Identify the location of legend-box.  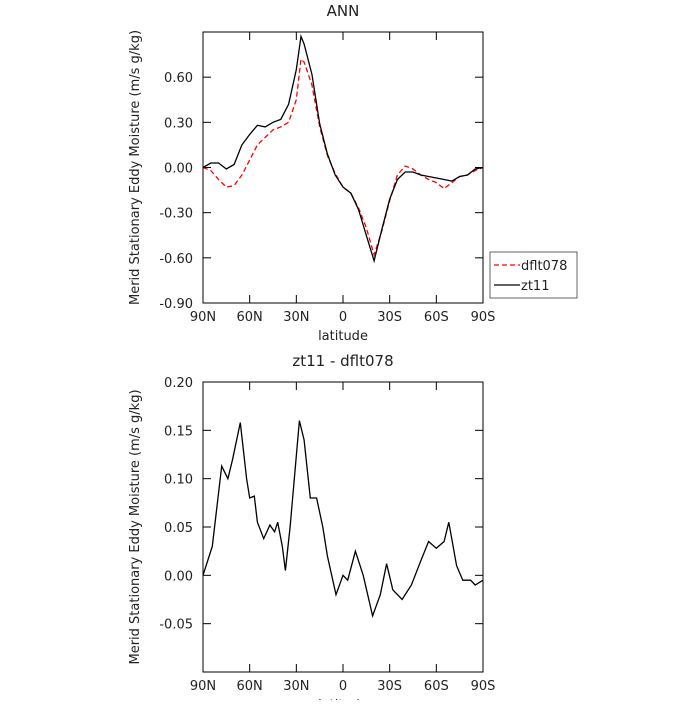
(533, 275).